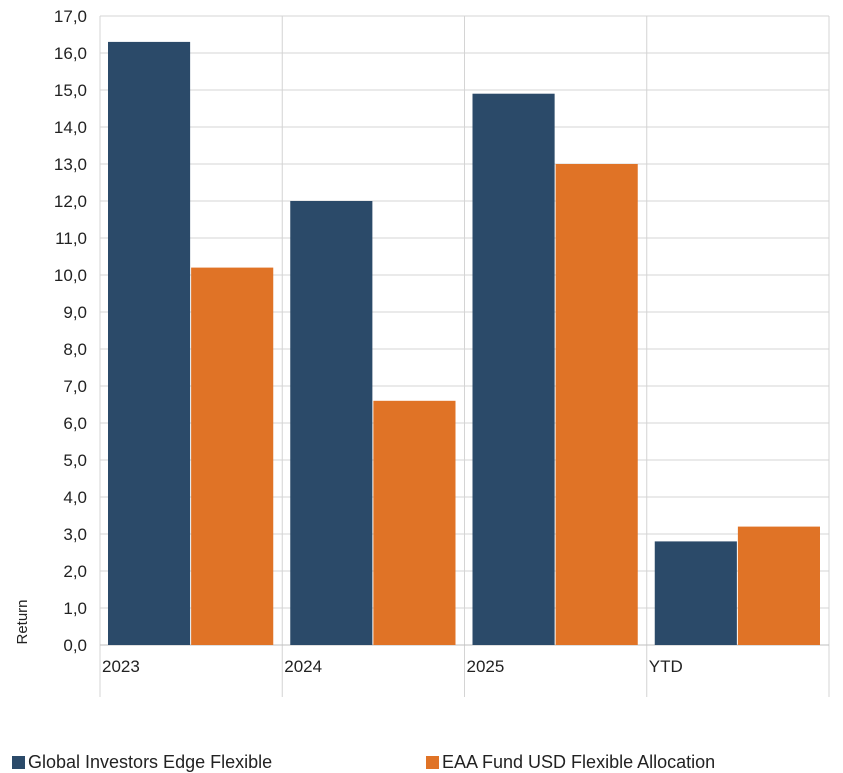 This screenshot has height=773, width=843. What do you see at coordinates (596, 404) in the screenshot?
I see `bar-series-2-2025` at bounding box center [596, 404].